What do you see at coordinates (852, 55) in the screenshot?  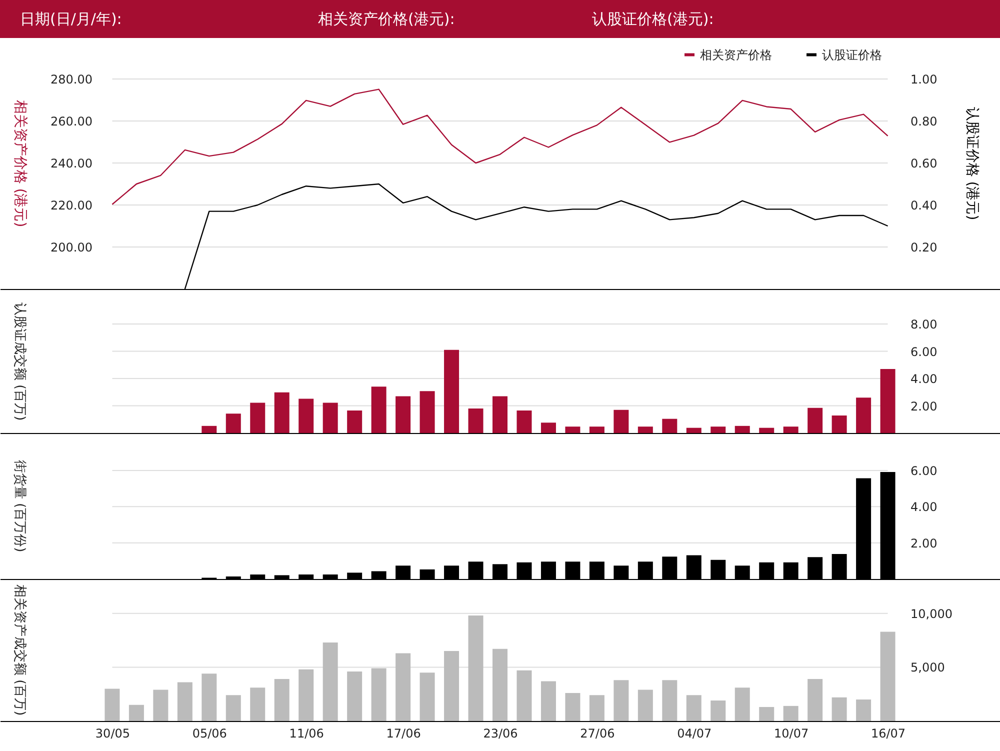 I see `legend-label: 认股证价格` at bounding box center [852, 55].